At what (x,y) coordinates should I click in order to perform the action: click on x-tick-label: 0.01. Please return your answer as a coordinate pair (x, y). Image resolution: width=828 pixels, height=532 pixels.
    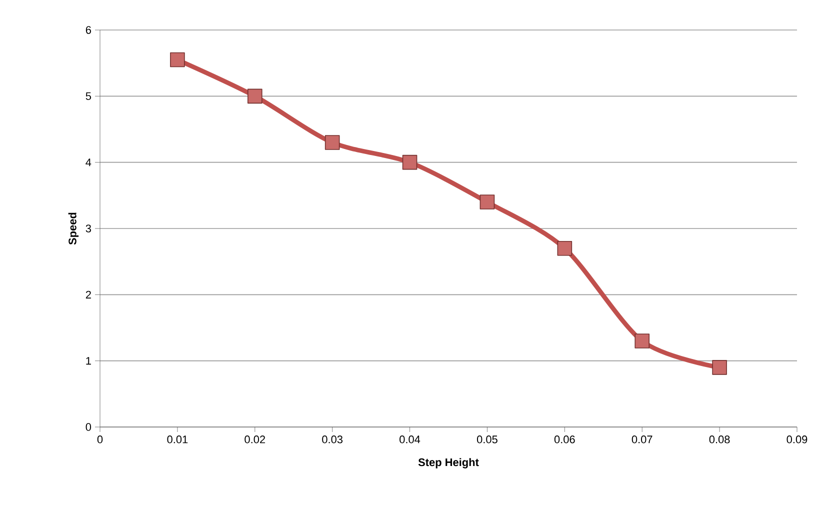
    Looking at the image, I should click on (177, 440).